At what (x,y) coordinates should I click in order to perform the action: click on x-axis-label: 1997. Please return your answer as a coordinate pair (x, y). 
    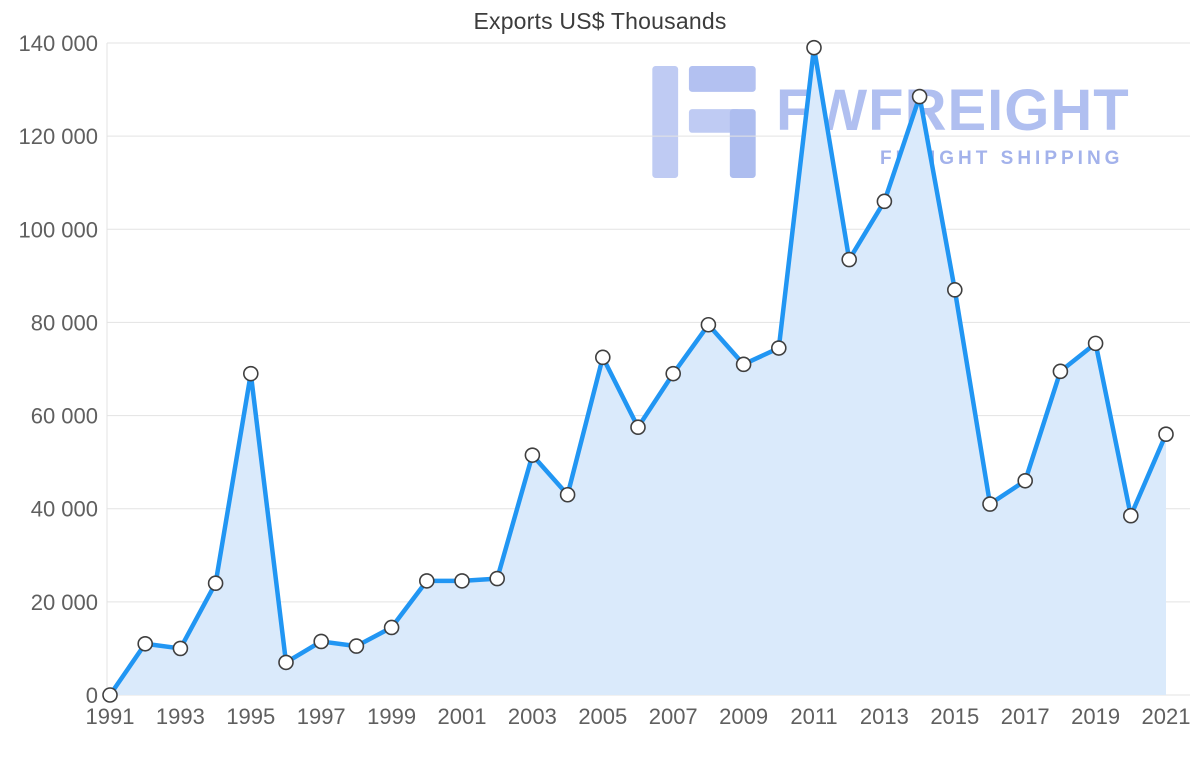
    Looking at the image, I should click on (321, 716).